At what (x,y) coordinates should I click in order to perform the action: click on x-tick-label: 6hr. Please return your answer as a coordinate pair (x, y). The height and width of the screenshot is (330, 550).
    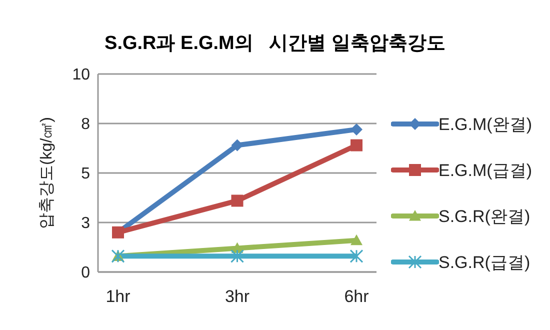
    Looking at the image, I should click on (357, 296).